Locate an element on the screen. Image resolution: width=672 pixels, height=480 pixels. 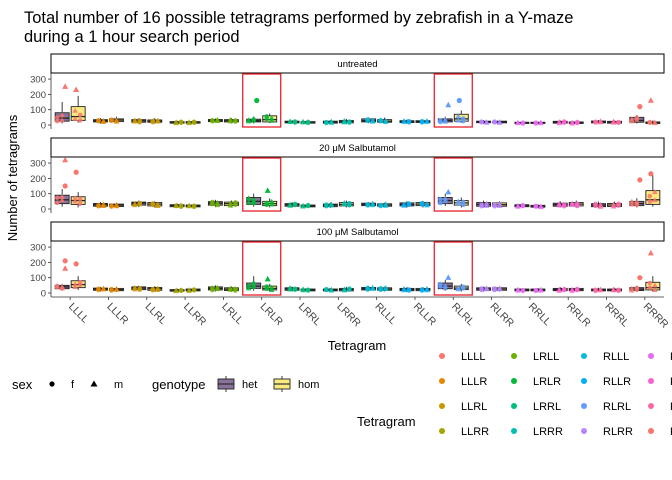
tetragram-key-label: R is located at coordinates (671, 382).